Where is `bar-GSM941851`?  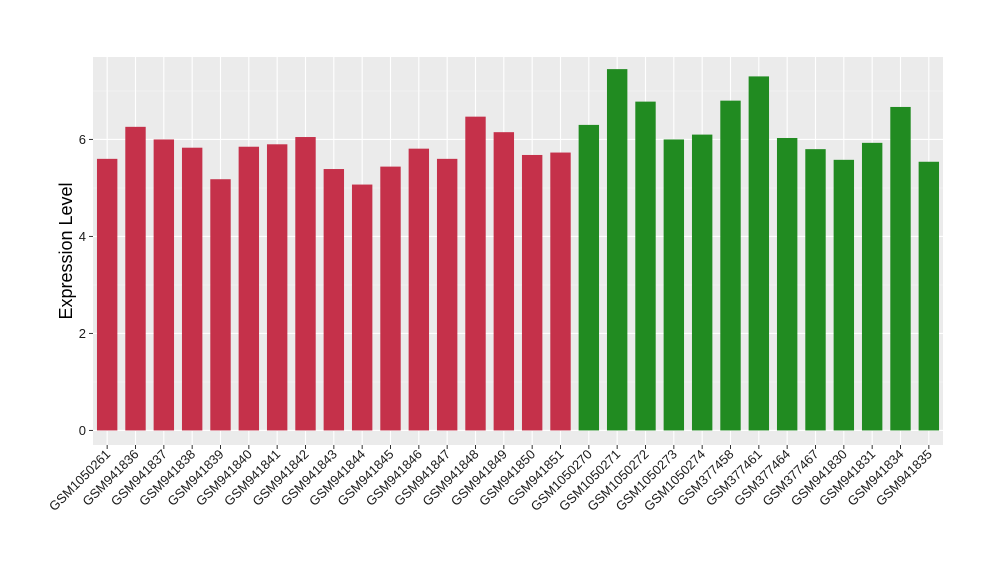 bar-GSM941851 is located at coordinates (560, 291).